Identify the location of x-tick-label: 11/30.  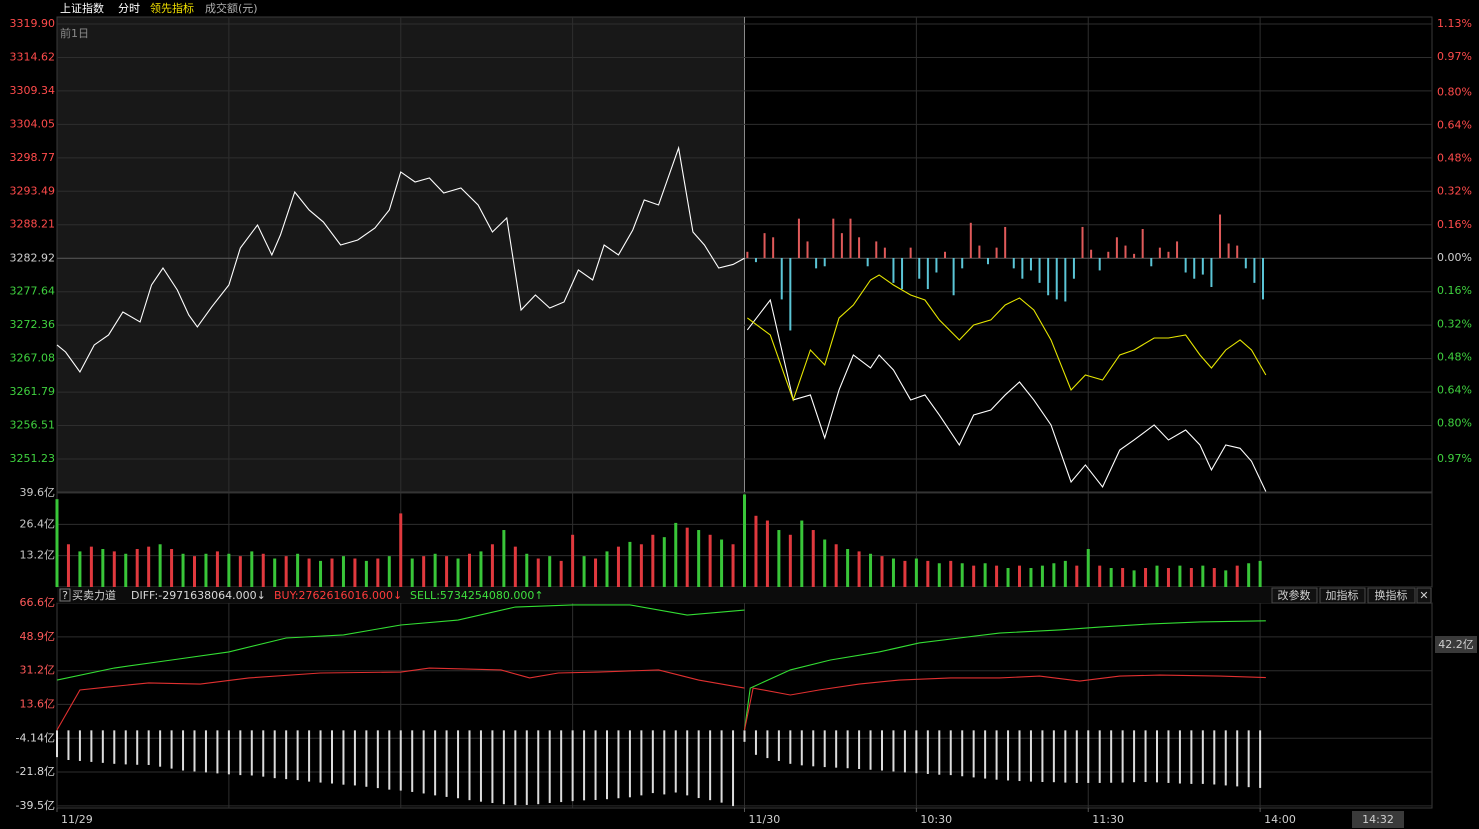
(765, 819).